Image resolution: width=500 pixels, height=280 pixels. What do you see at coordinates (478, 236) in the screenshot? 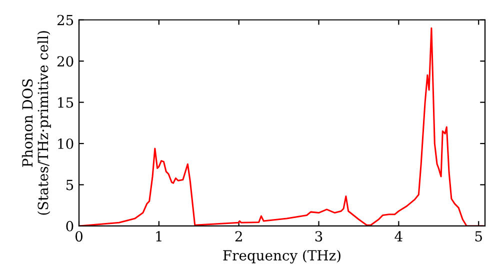
I see `x-tick-label: 5` at bounding box center [478, 236].